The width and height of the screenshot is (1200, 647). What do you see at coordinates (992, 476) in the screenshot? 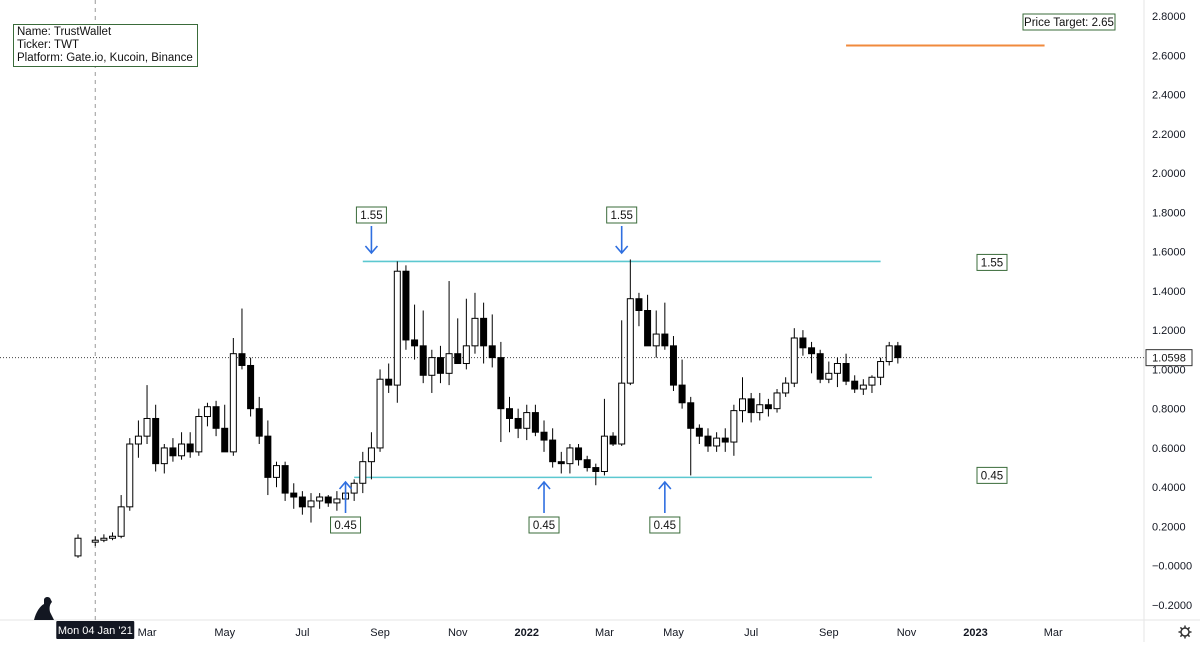
I see `support-level-label: 0.45` at bounding box center [992, 476].